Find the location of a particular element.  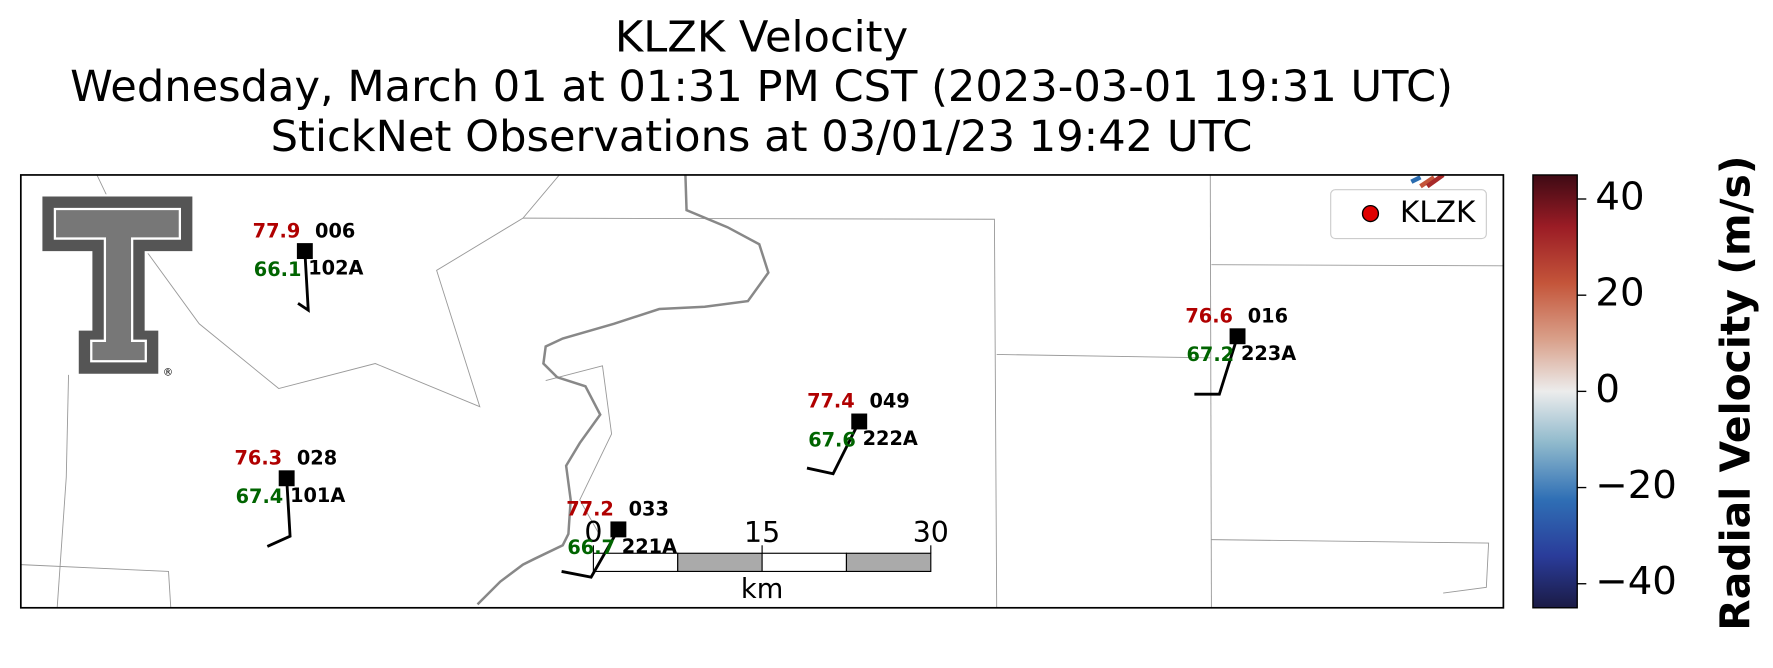

station: 76.3 028 67.4 101A is located at coordinates (289, 497).